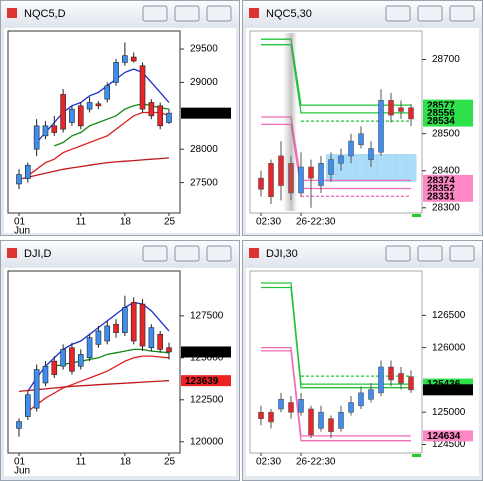 This screenshot has height=481, width=484. I want to click on y-tick-label: 122500, so click(207, 399).